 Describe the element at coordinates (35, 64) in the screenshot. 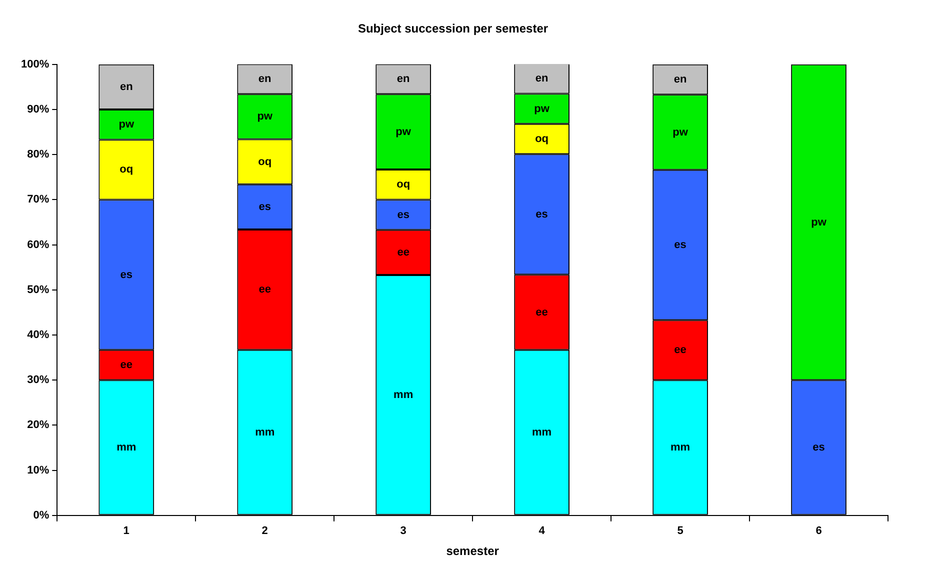

I see `y-tick-label: 100%` at that location.